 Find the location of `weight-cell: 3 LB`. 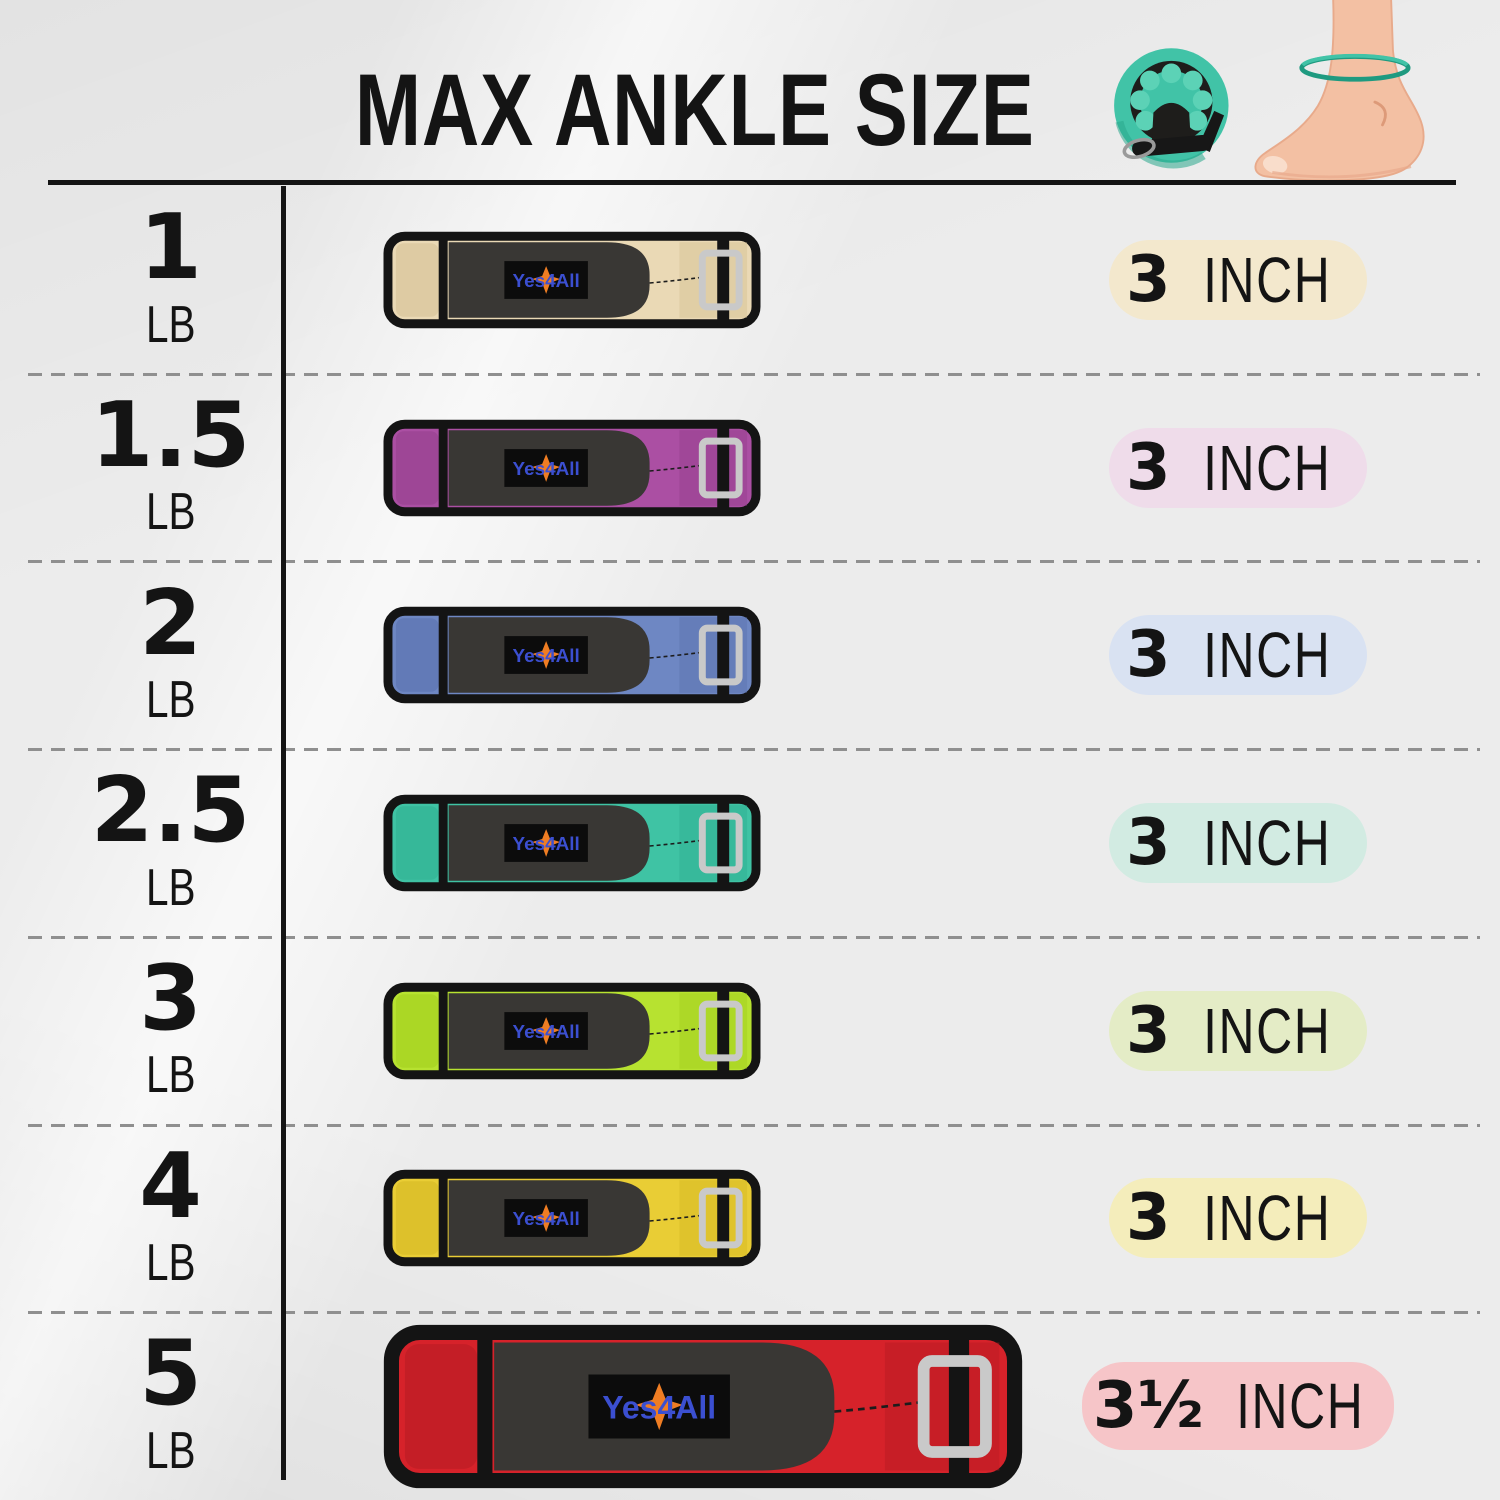

weight-cell: 3 LB is located at coordinates (141, 1025).